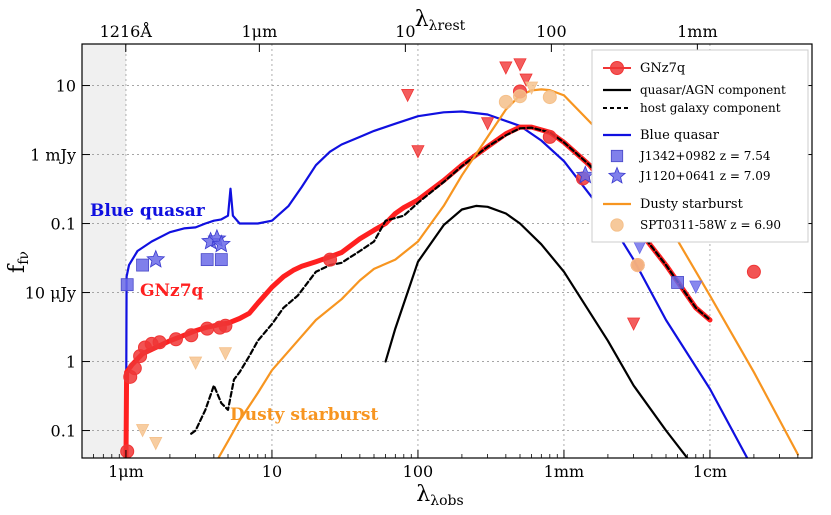  Describe the element at coordinates (704, 156) in the screenshot. I see `legend-label-j1342: J1342+0982 z = 7.54` at that location.